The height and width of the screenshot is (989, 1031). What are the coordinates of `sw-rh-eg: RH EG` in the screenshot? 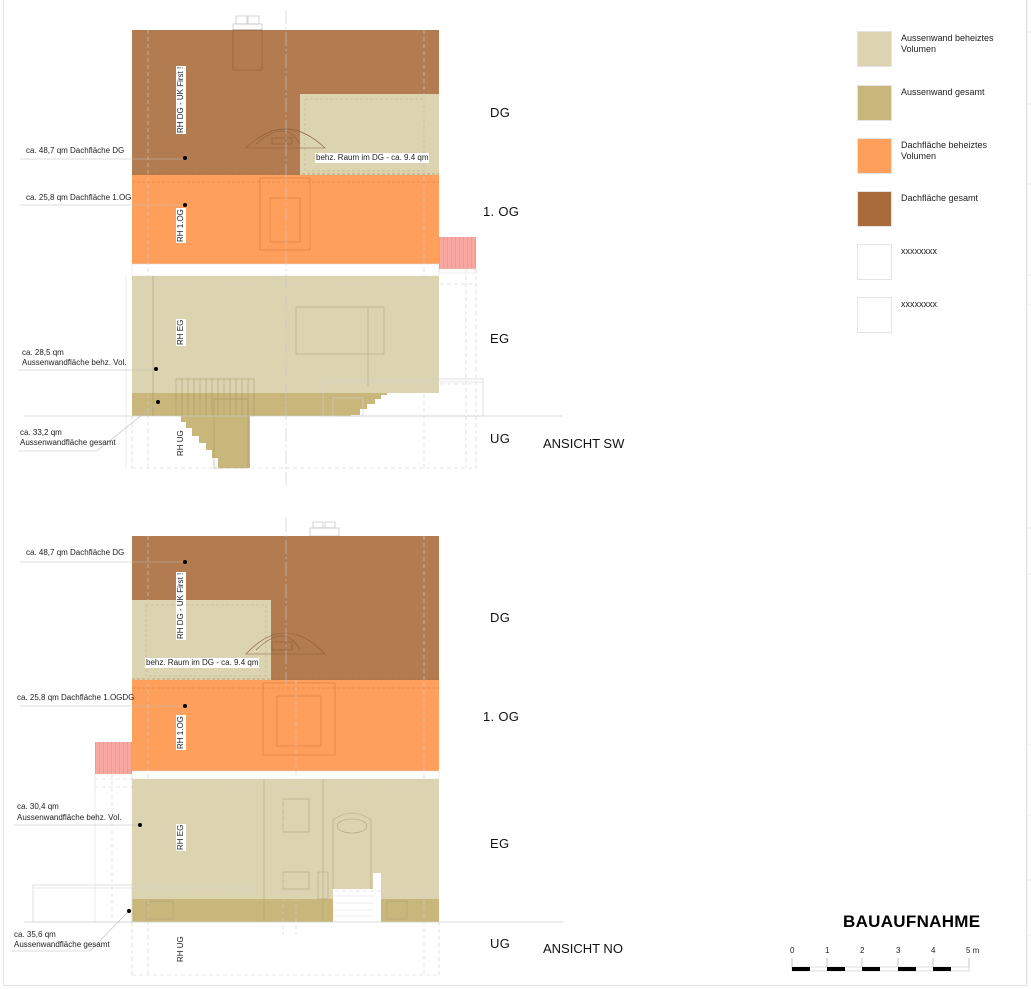 It's located at (181, 332).